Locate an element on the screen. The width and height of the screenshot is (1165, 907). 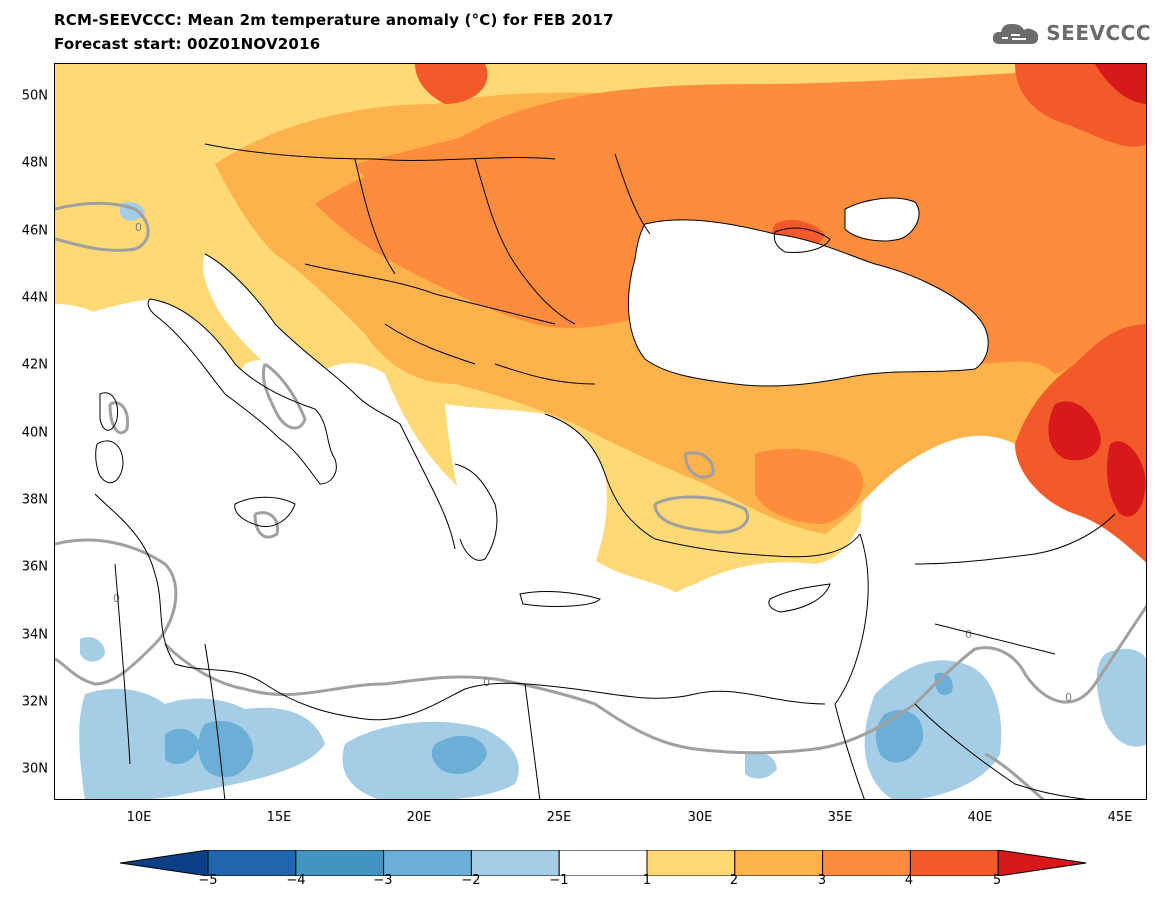
lon-tick-label: 45E is located at coordinates (1120, 817).